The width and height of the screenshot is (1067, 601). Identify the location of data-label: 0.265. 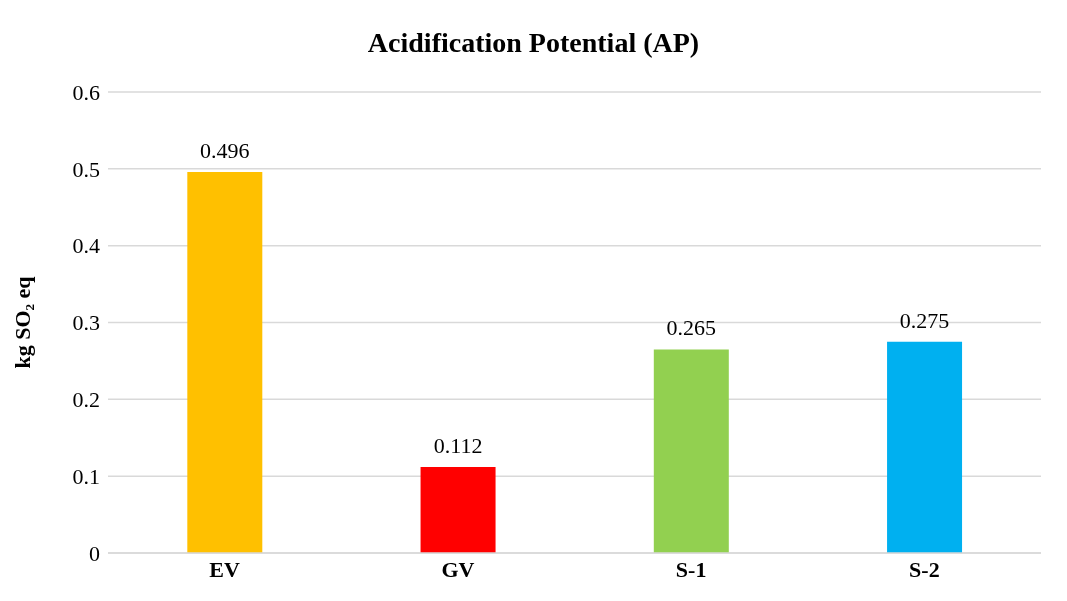
(691, 328).